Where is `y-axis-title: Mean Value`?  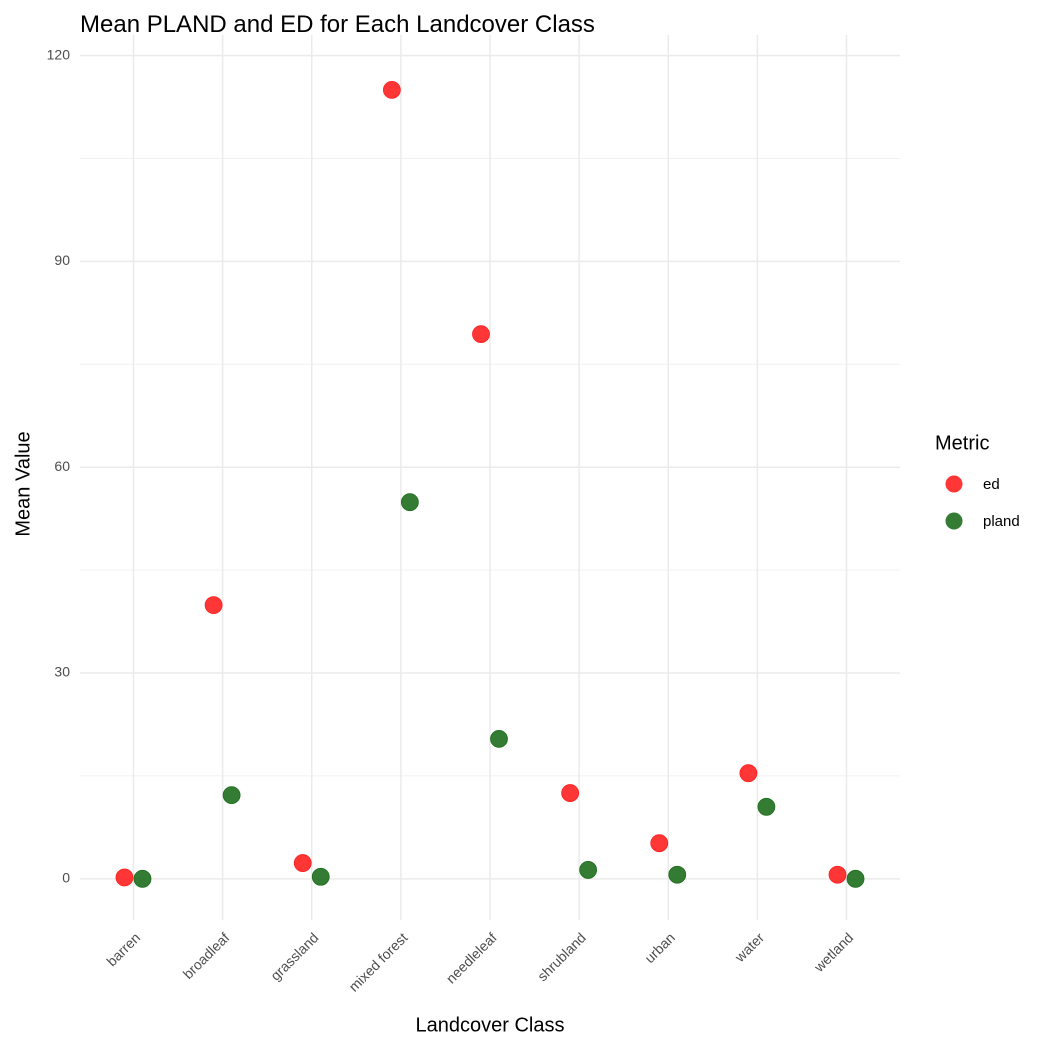
y-axis-title: Mean Value is located at coordinates (23, 483).